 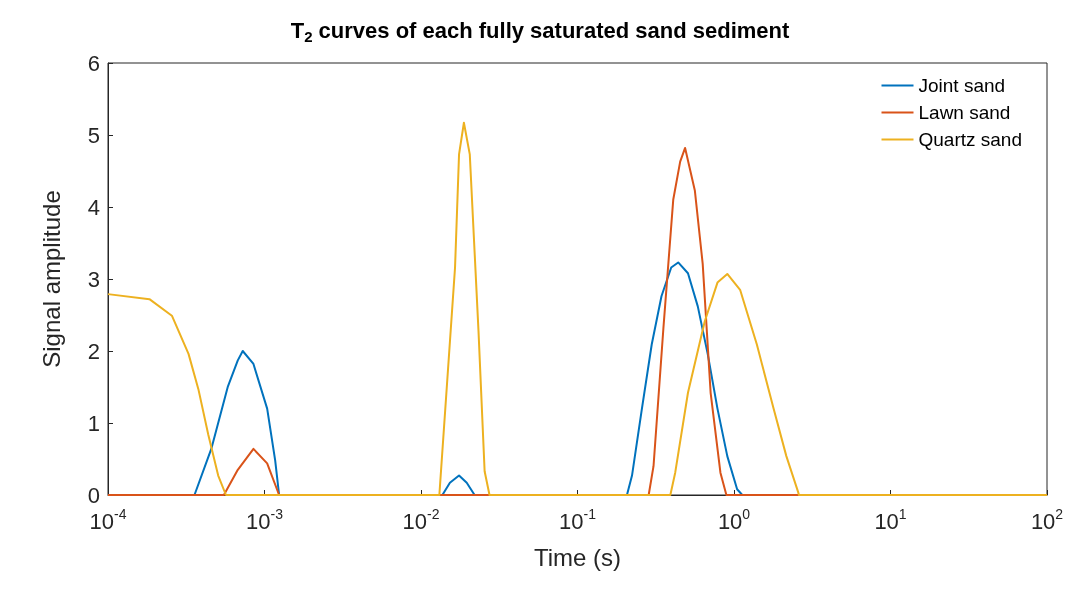 I want to click on y-tick-label: 1, so click(x=93, y=423).